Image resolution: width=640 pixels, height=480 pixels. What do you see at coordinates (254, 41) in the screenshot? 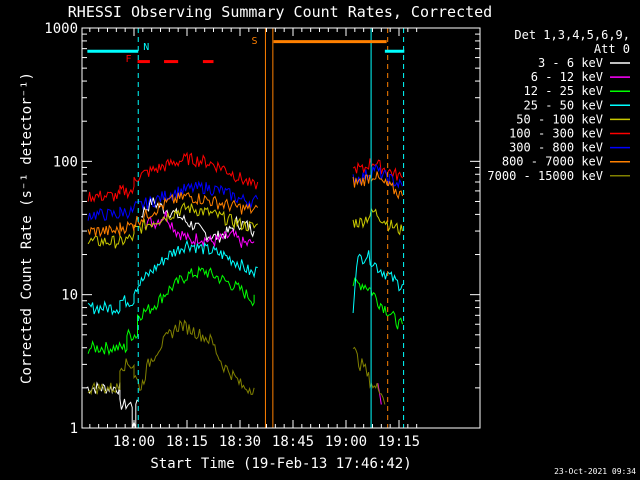
I see `flag-label-s: S` at bounding box center [254, 41].